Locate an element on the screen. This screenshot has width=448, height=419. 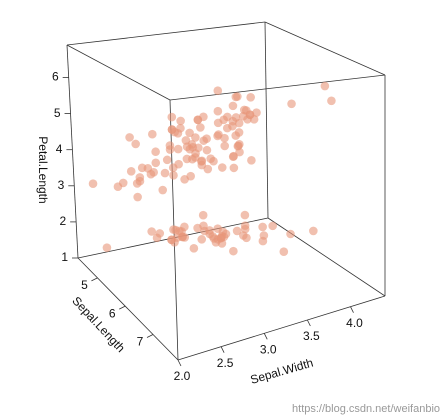
z-axis-title: Petal.Length is located at coordinates (43, 169).